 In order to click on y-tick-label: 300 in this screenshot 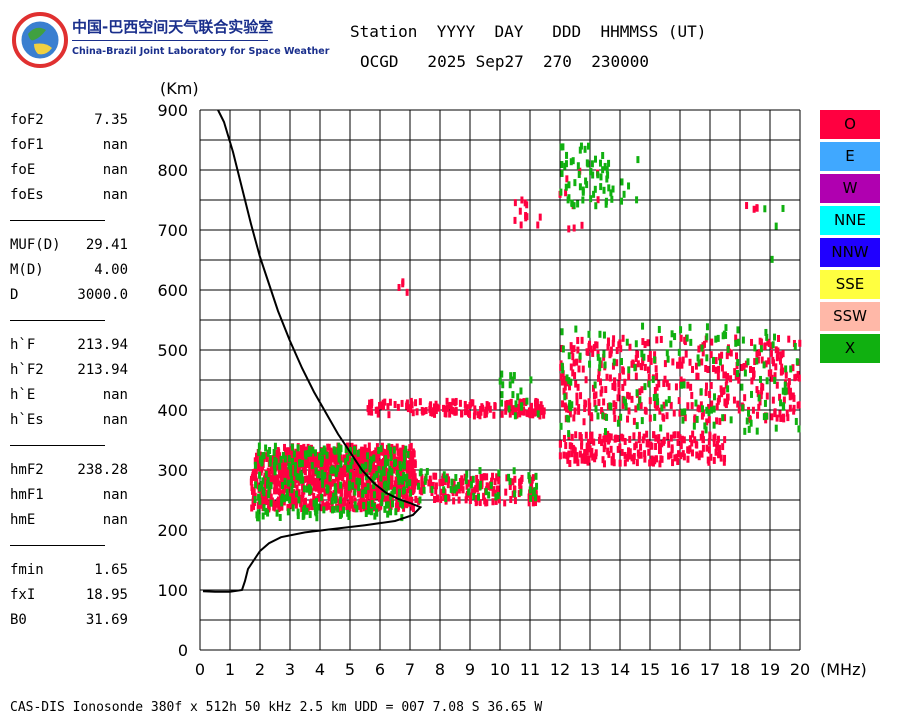, I will do `click(172, 470)`.